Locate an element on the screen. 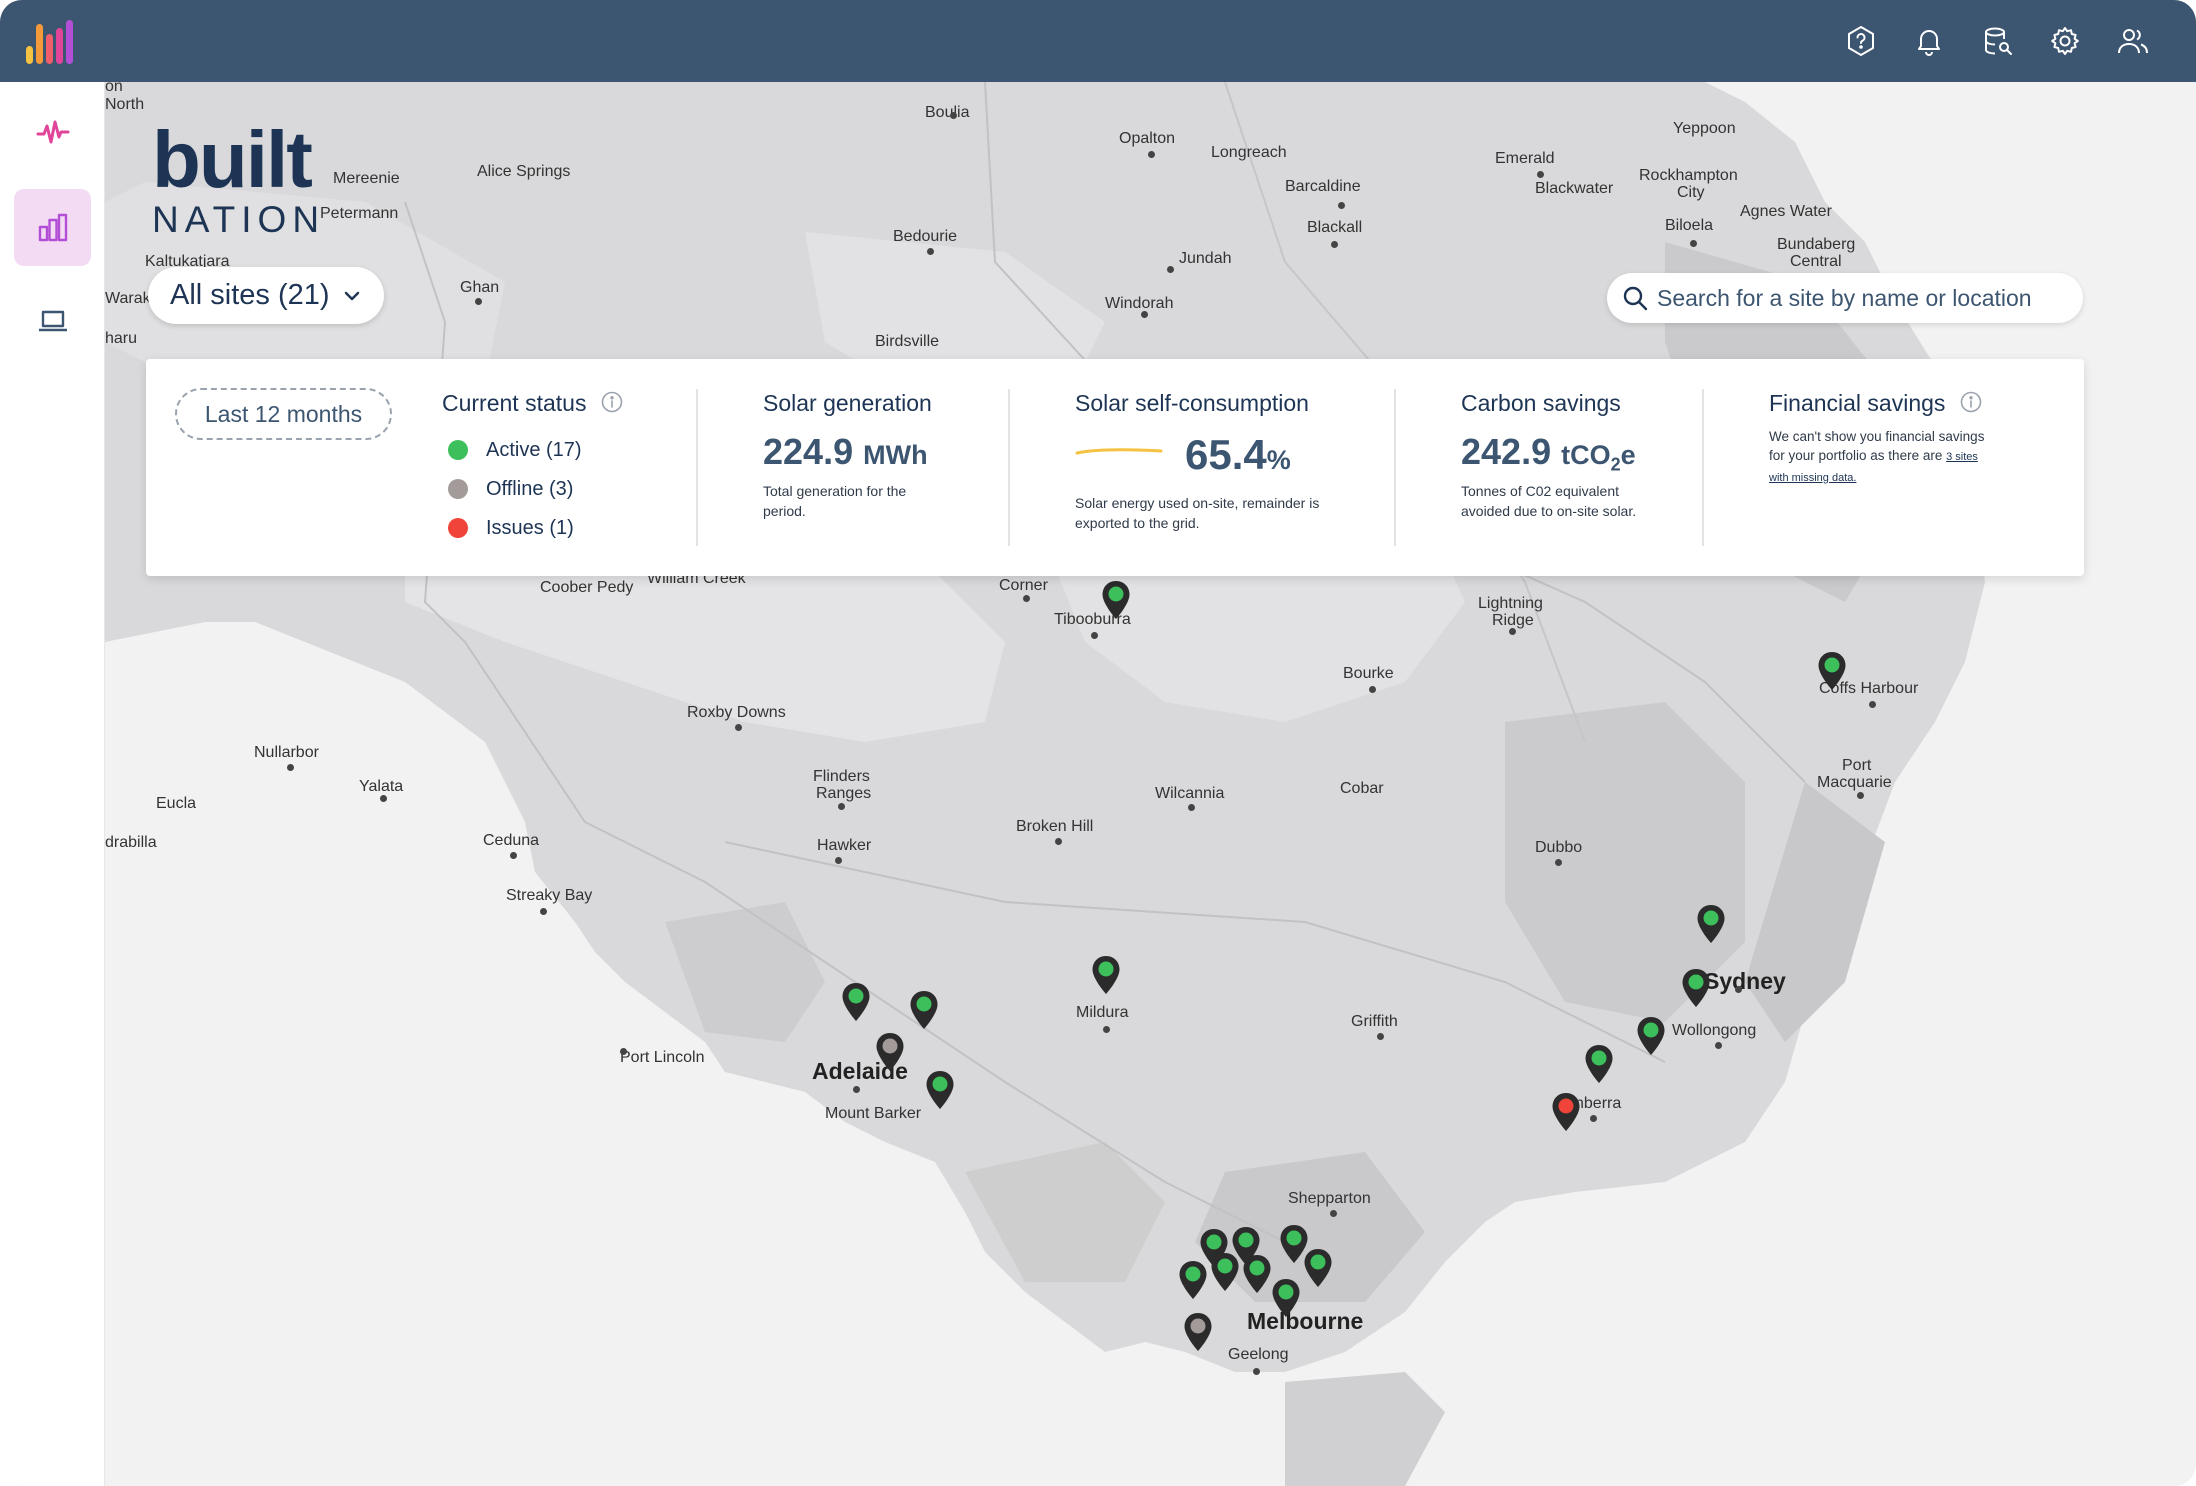 Image resolution: width=2196 pixels, height=1486 pixels. place-label: Griffith is located at coordinates (1374, 1021).